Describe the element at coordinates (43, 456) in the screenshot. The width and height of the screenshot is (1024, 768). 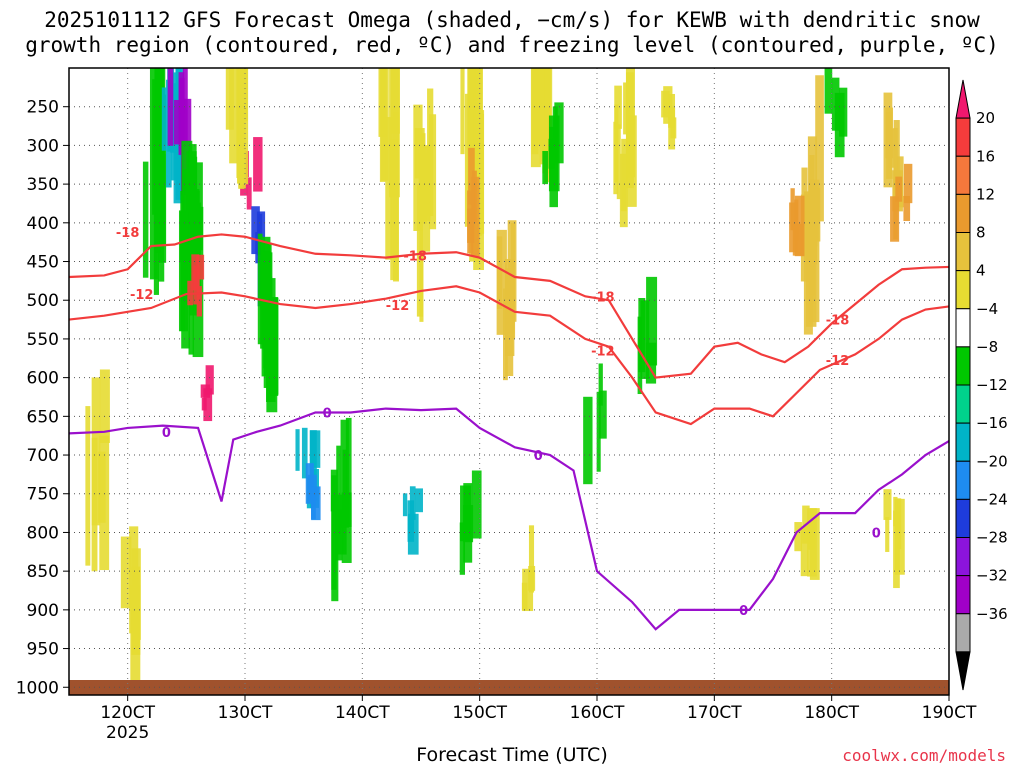
I see `y-tick-label: 700` at that location.